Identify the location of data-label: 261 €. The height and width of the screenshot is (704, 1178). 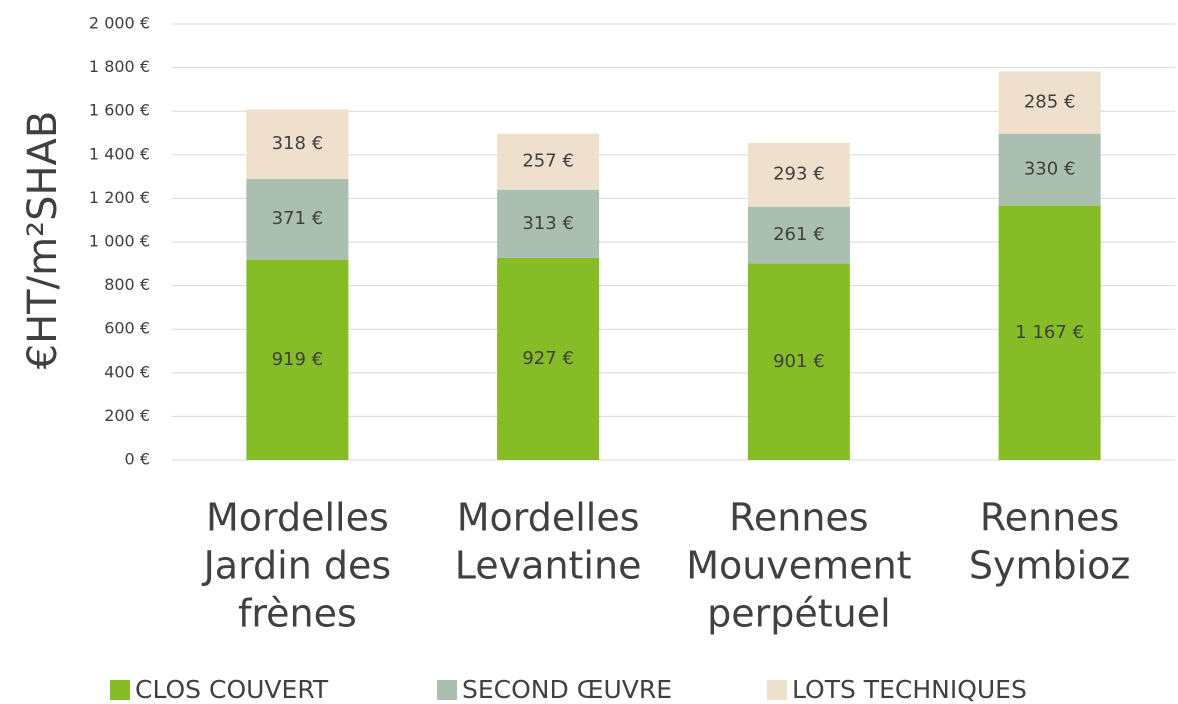
(799, 234).